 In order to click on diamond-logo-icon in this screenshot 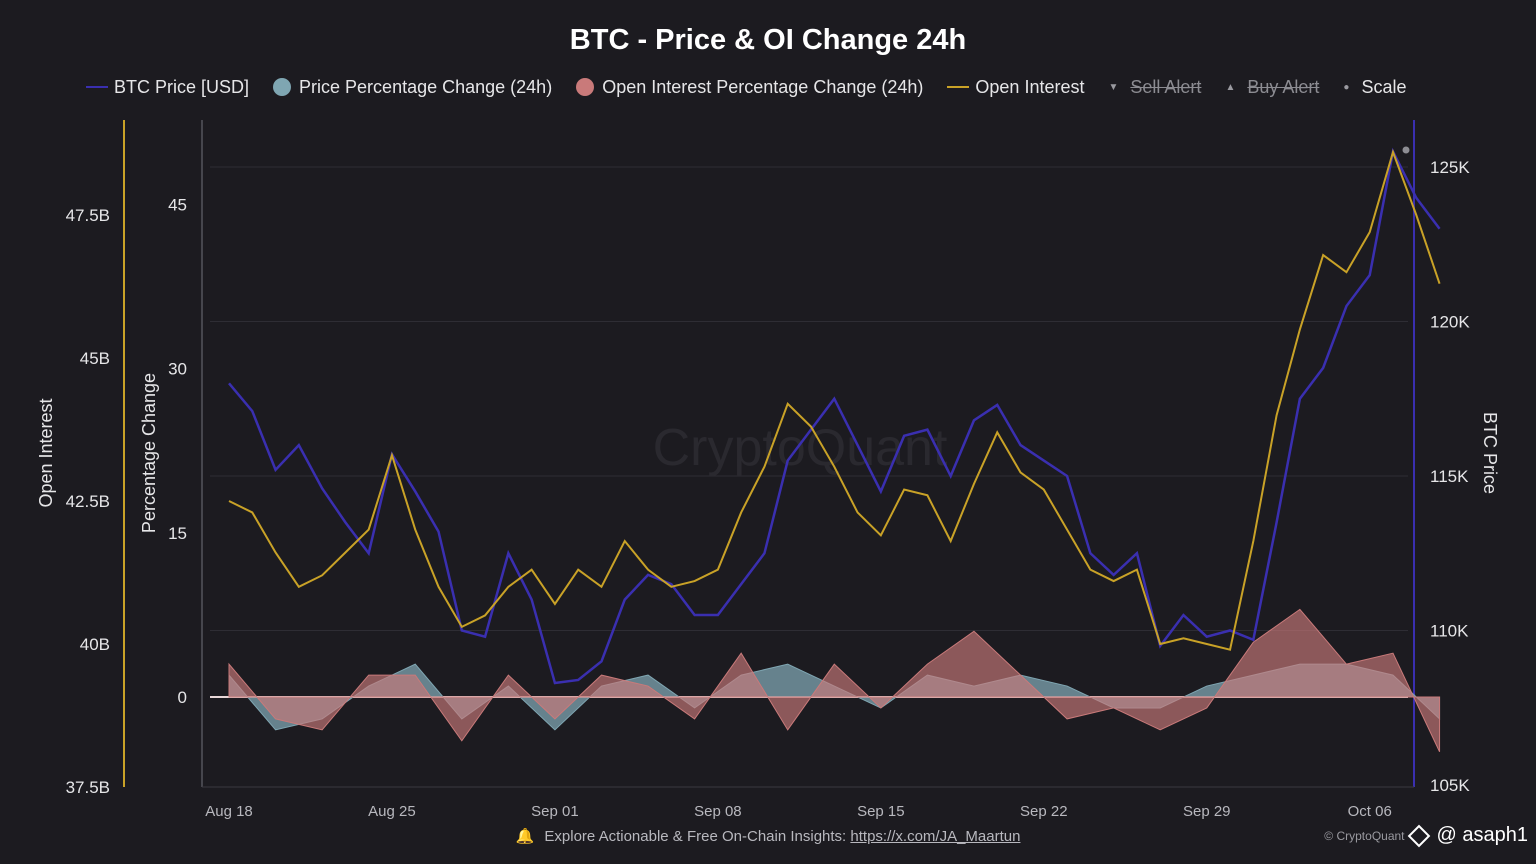, I will do `click(1418, 835)`.